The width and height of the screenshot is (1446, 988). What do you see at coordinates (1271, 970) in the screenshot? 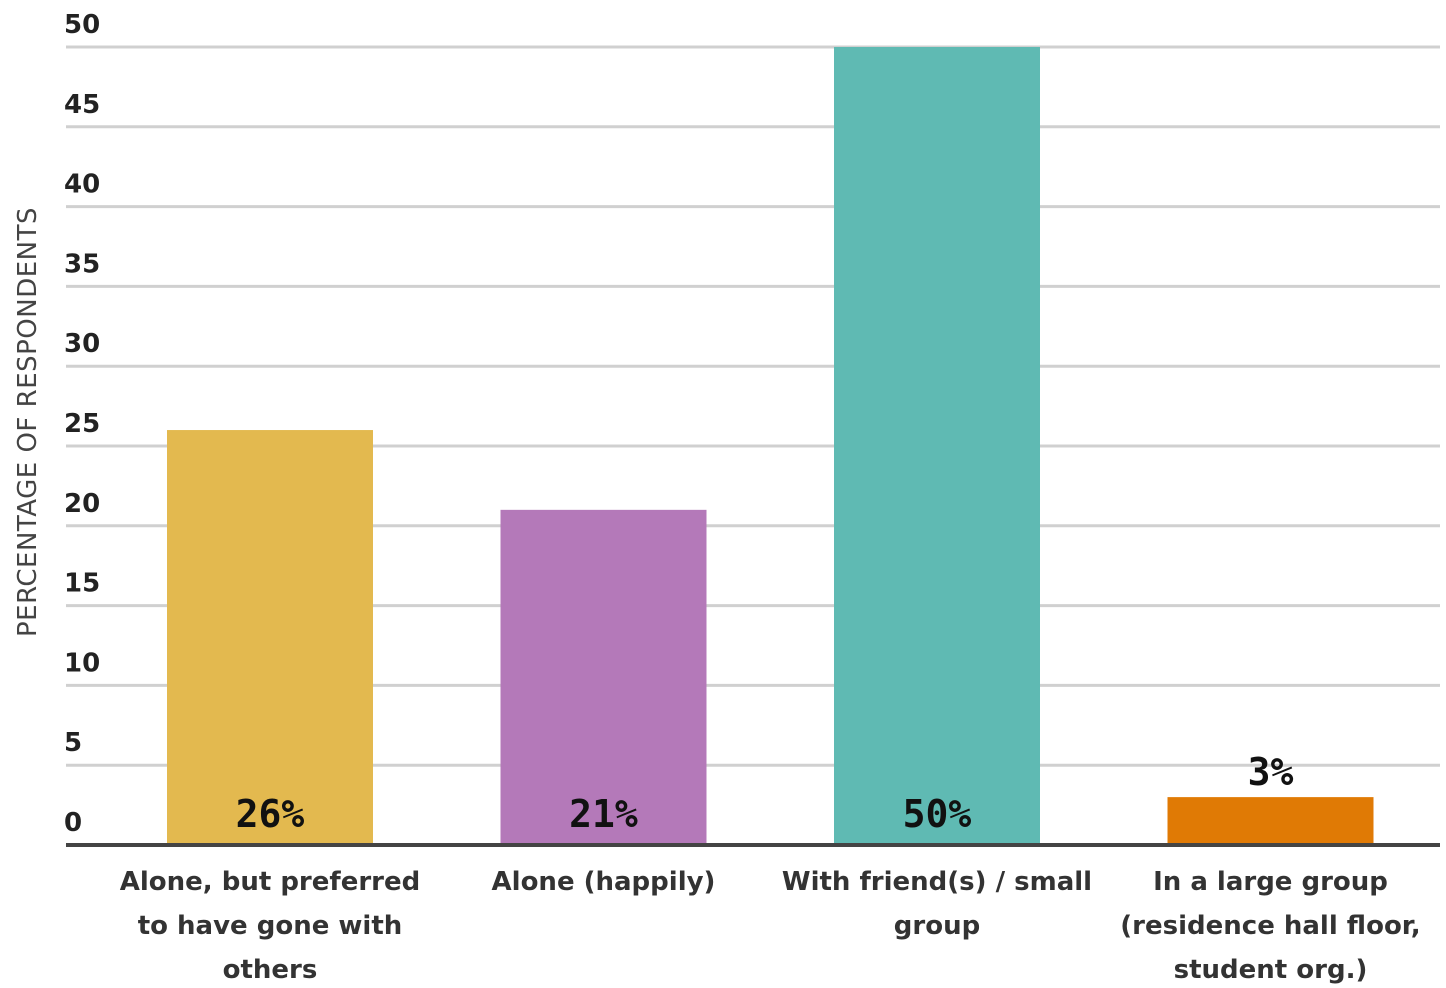
I see `category-label-line: student org.)` at bounding box center [1271, 970].